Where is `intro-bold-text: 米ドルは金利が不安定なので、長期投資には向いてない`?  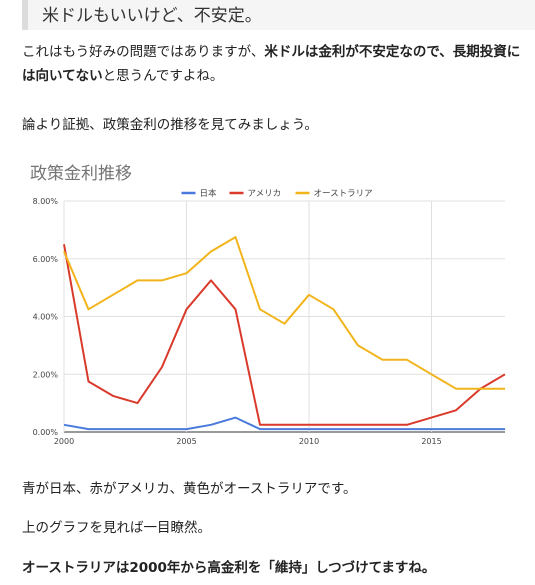
intro-bold-text: 米ドルは金利が不安定なので、長期投資には向いてない is located at coordinates (271, 64).